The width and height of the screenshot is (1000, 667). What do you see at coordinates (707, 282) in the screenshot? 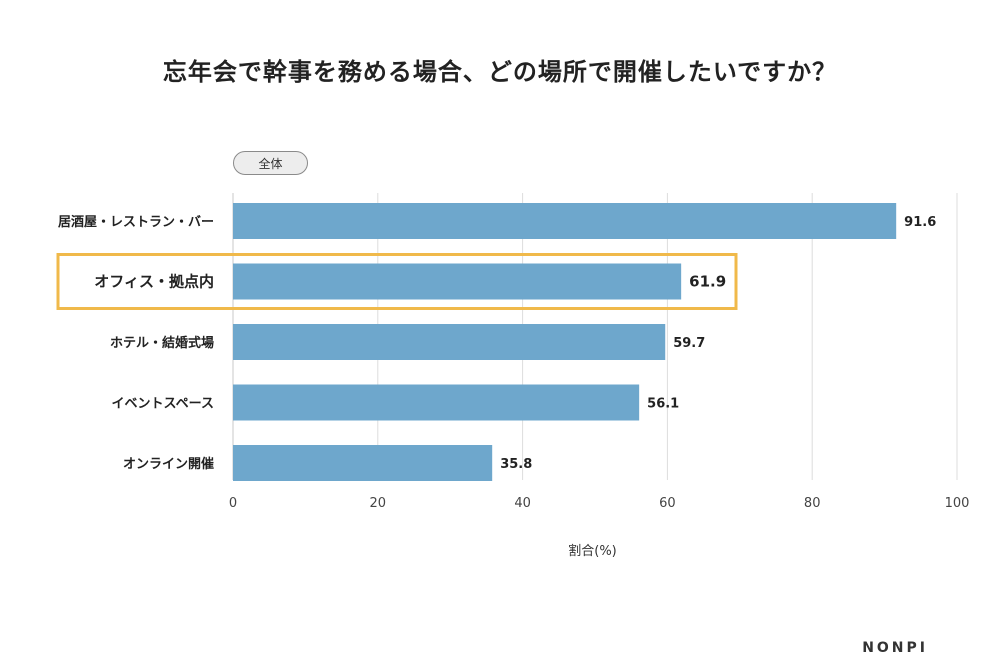
I see `value-label: 61.9` at bounding box center [707, 282].